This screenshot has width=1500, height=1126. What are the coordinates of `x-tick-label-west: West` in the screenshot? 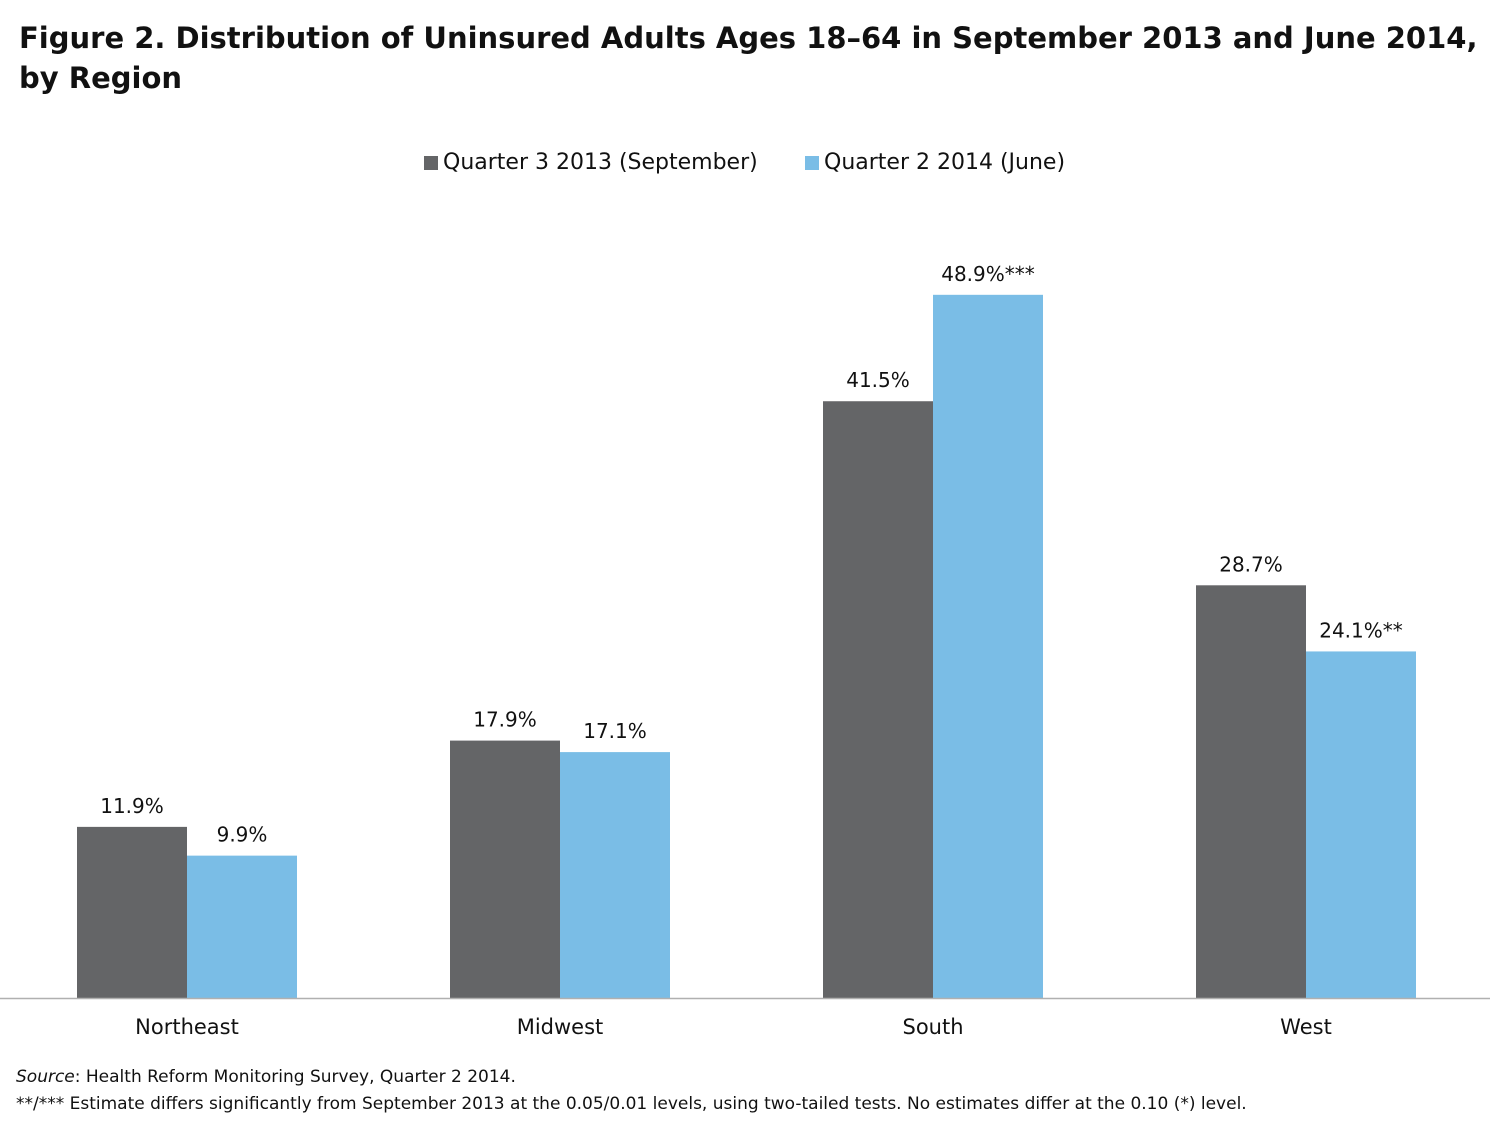 It's located at (1306, 1027).